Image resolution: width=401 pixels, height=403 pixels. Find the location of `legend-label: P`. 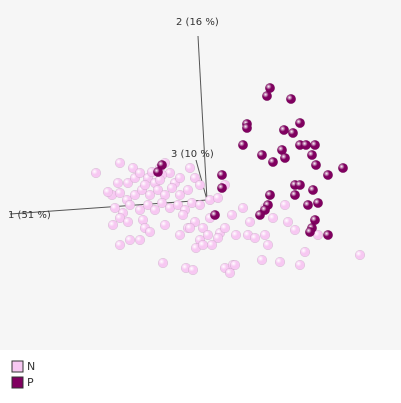

legend-label: P is located at coordinates (30, 382).